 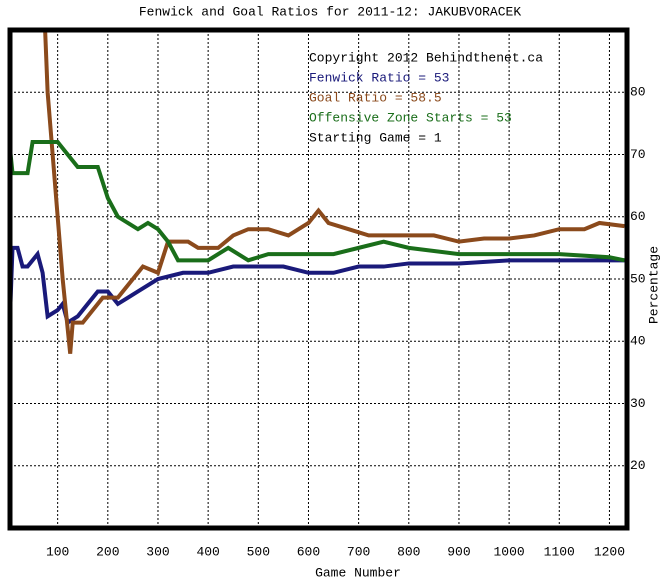 What do you see at coordinates (410, 117) in the screenshot?
I see `legend-label: Offensive Zone Starts = 53` at bounding box center [410, 117].